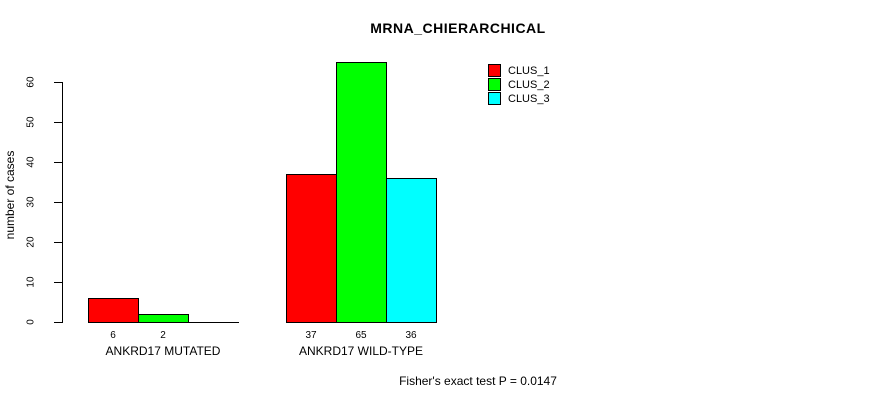 The image size is (890, 400). Describe the element at coordinates (31, 82) in the screenshot. I see `y-axis-tick-label: 60` at that location.